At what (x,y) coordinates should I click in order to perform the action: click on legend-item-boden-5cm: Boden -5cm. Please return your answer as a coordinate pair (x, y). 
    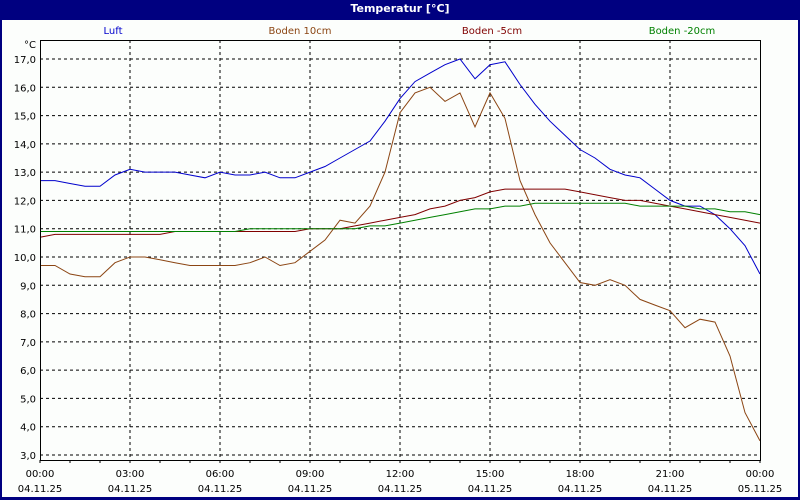
    Looking at the image, I should click on (492, 31).